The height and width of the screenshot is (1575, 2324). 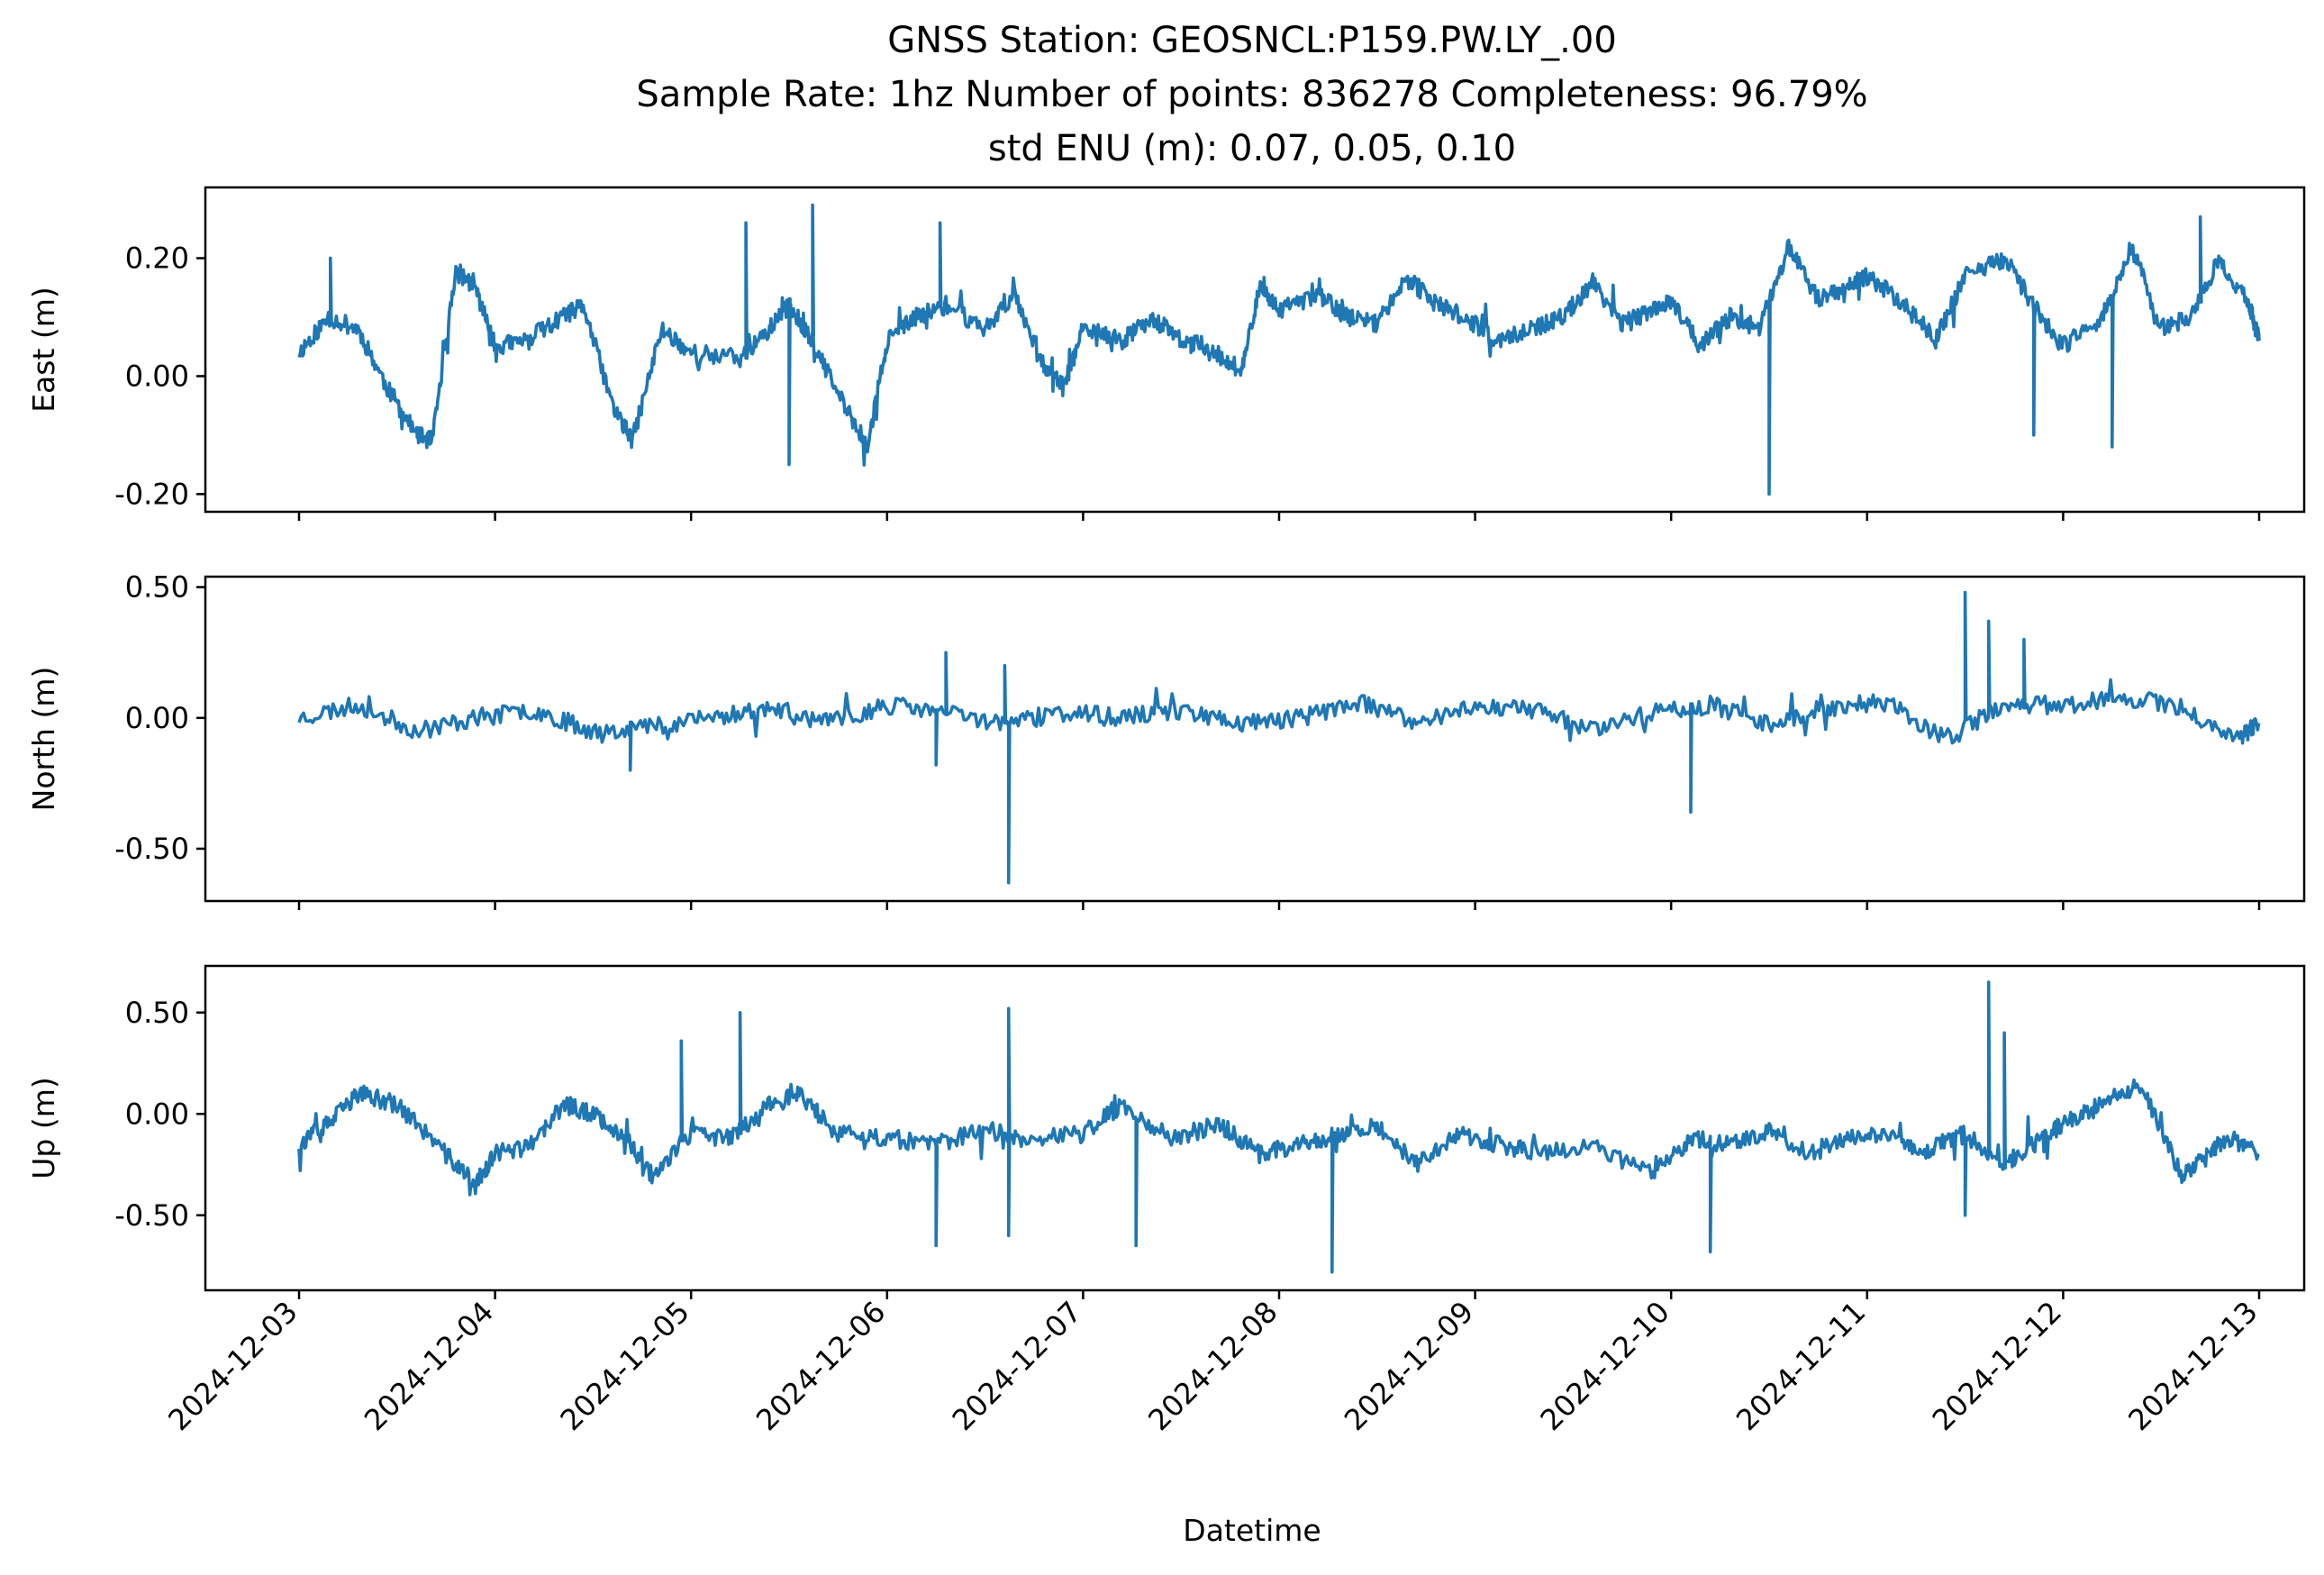 I want to click on figure-title-line-3: std ENU (m): 0.07, 0.05, 0.10, so click(x=1252, y=148).